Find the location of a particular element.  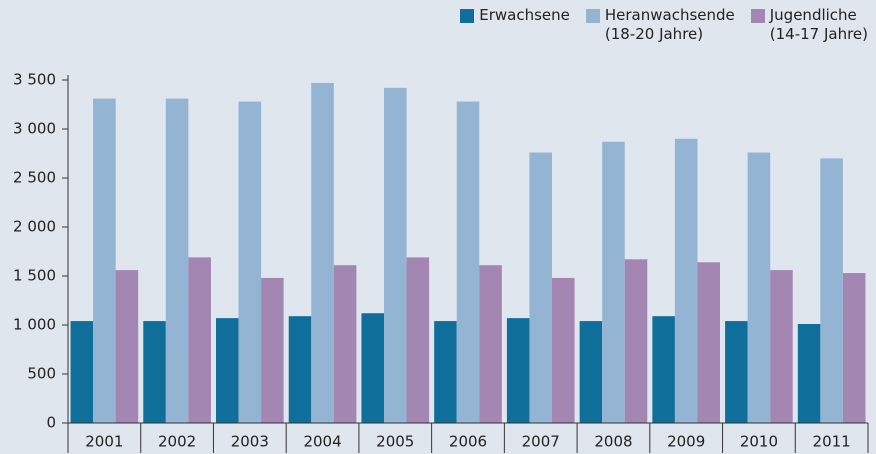

legend-label: Heranwachsende (18-20 Jahre) is located at coordinates (669, 24).